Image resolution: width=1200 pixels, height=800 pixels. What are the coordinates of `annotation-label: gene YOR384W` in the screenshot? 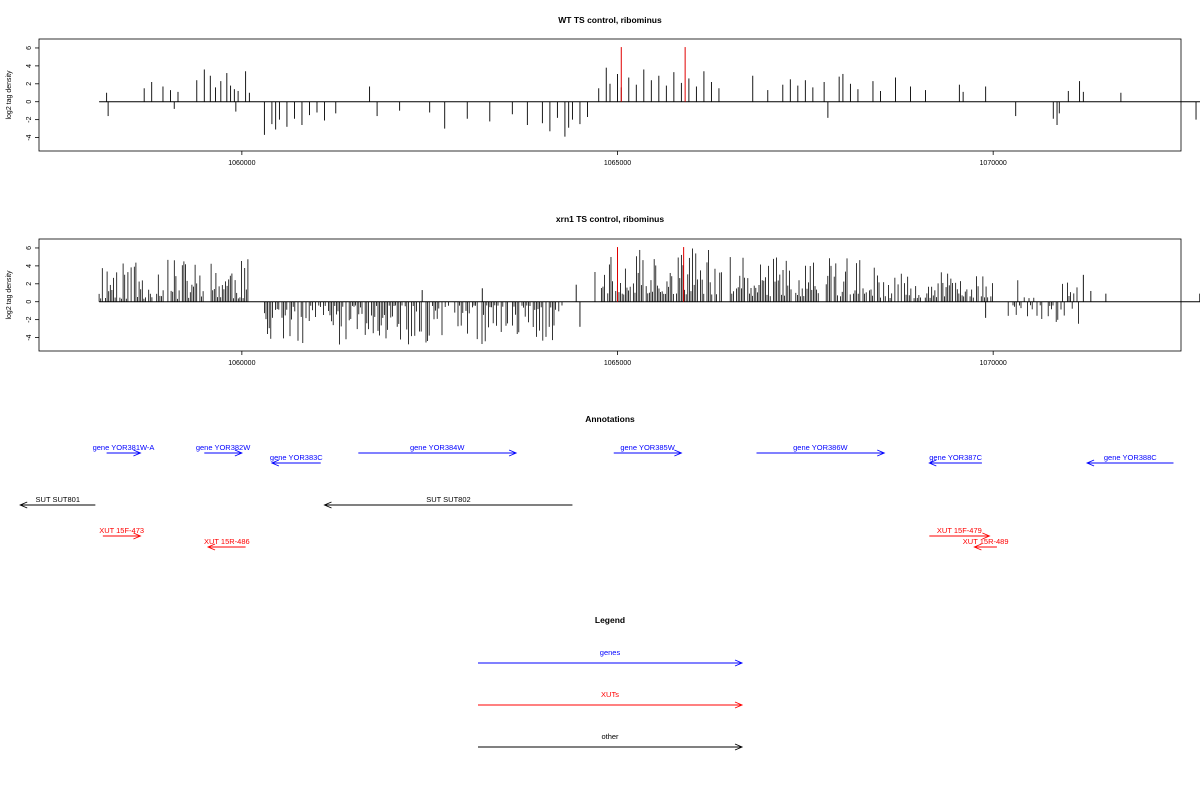 It's located at (437, 447).